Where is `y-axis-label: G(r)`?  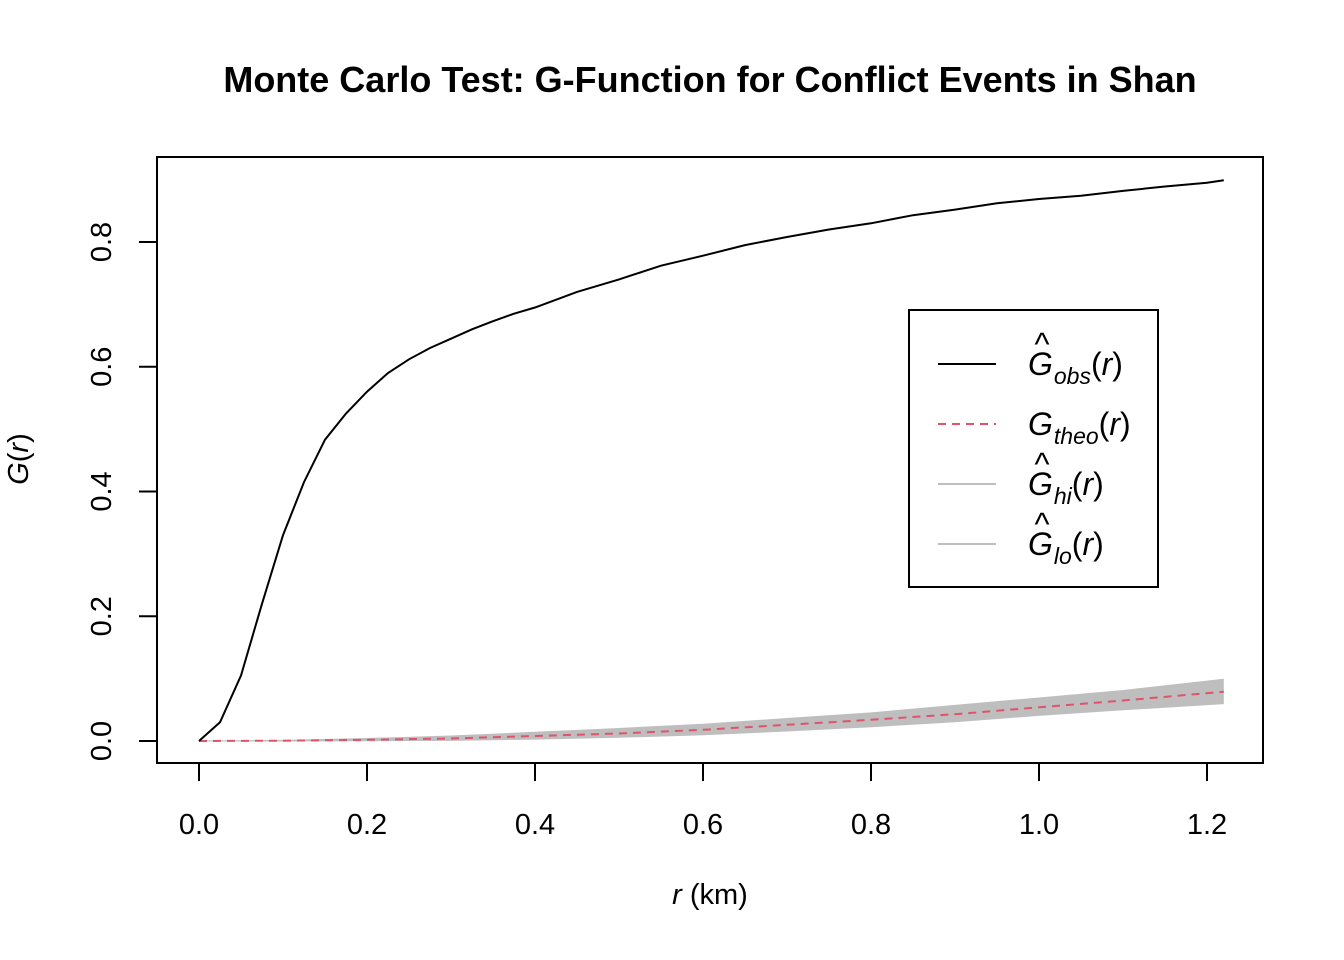 y-axis-label: G(r) is located at coordinates (19, 459).